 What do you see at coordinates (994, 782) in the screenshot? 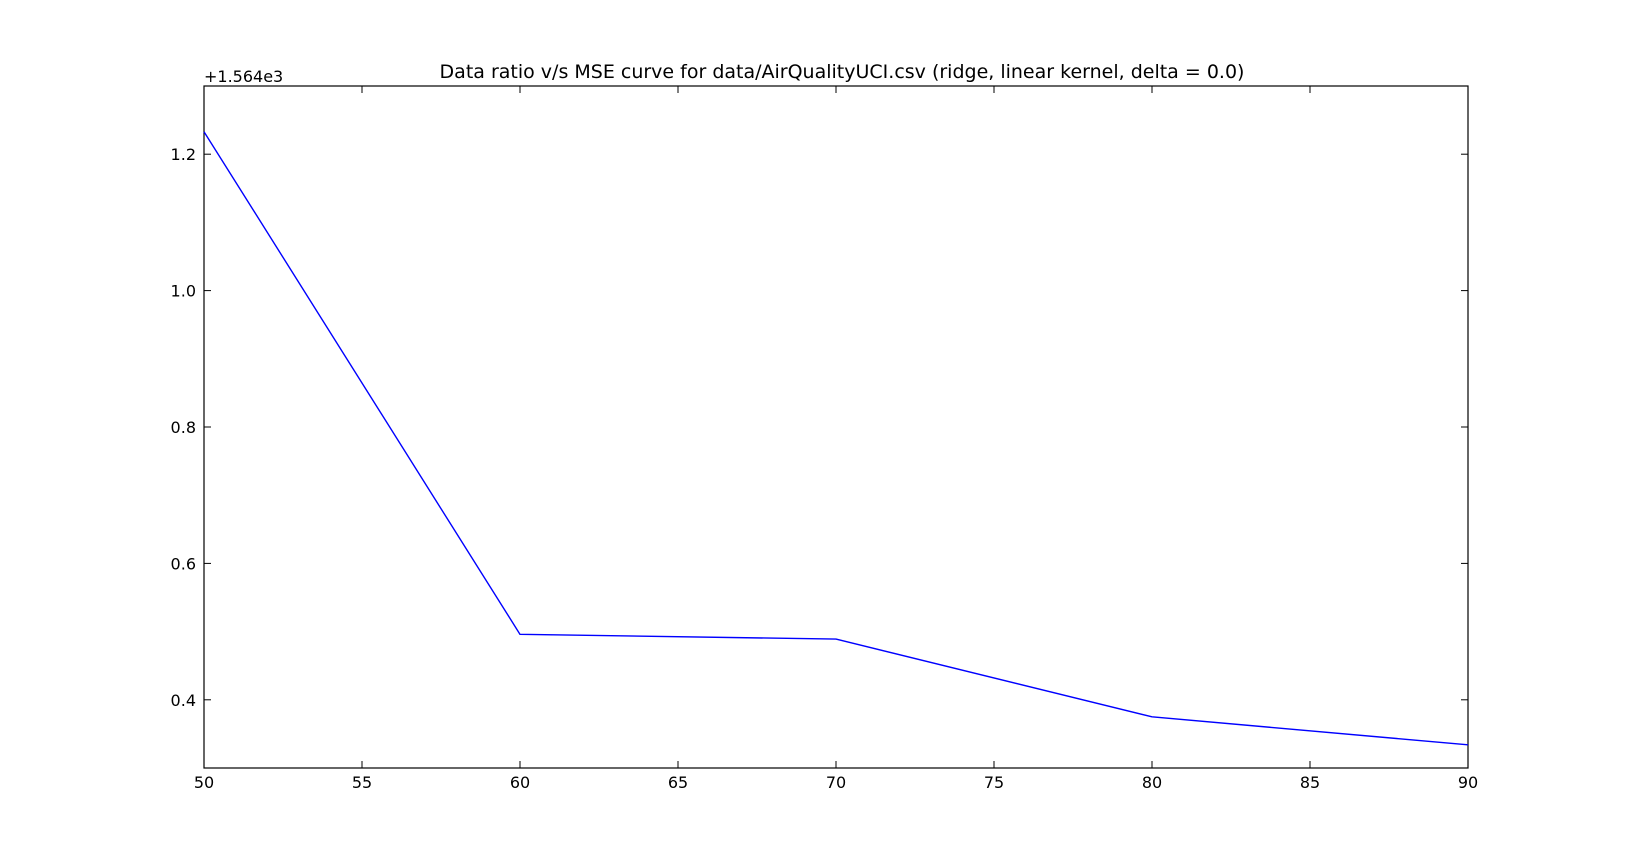
I see `x-tick-label-75: 75` at bounding box center [994, 782].